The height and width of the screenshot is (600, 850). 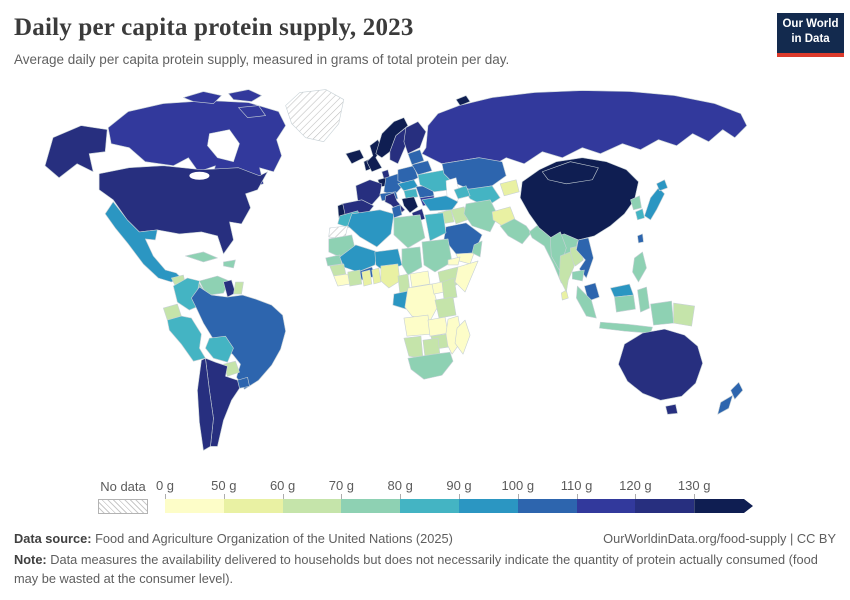 What do you see at coordinates (390, 276) in the screenshot?
I see `country-nigeria` at bounding box center [390, 276].